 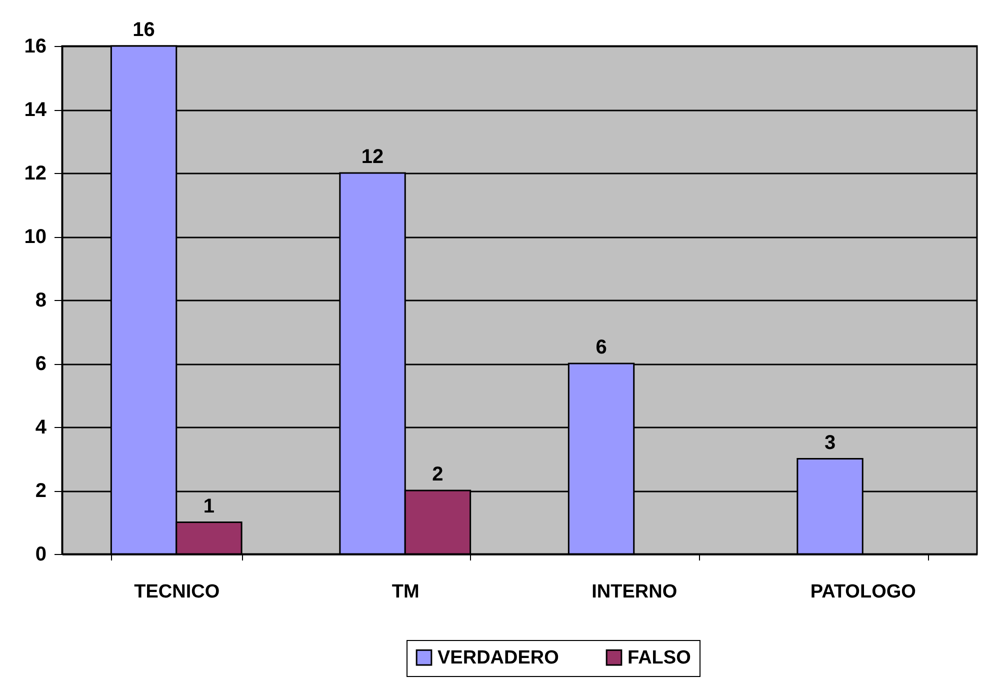 What do you see at coordinates (36, 110) in the screenshot?
I see `y-tick-label: 14` at bounding box center [36, 110].